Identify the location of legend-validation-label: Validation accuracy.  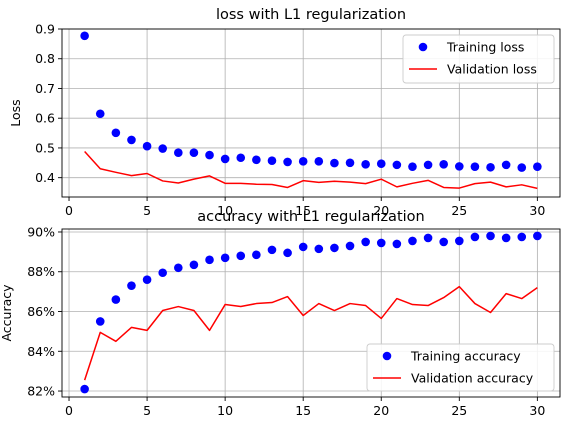
(472, 378).